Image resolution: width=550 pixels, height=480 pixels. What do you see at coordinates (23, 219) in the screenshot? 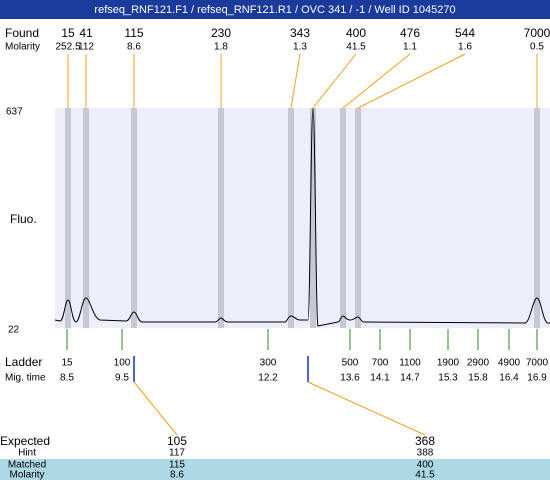
I see `y-axis-label: Fluo.` at bounding box center [23, 219].